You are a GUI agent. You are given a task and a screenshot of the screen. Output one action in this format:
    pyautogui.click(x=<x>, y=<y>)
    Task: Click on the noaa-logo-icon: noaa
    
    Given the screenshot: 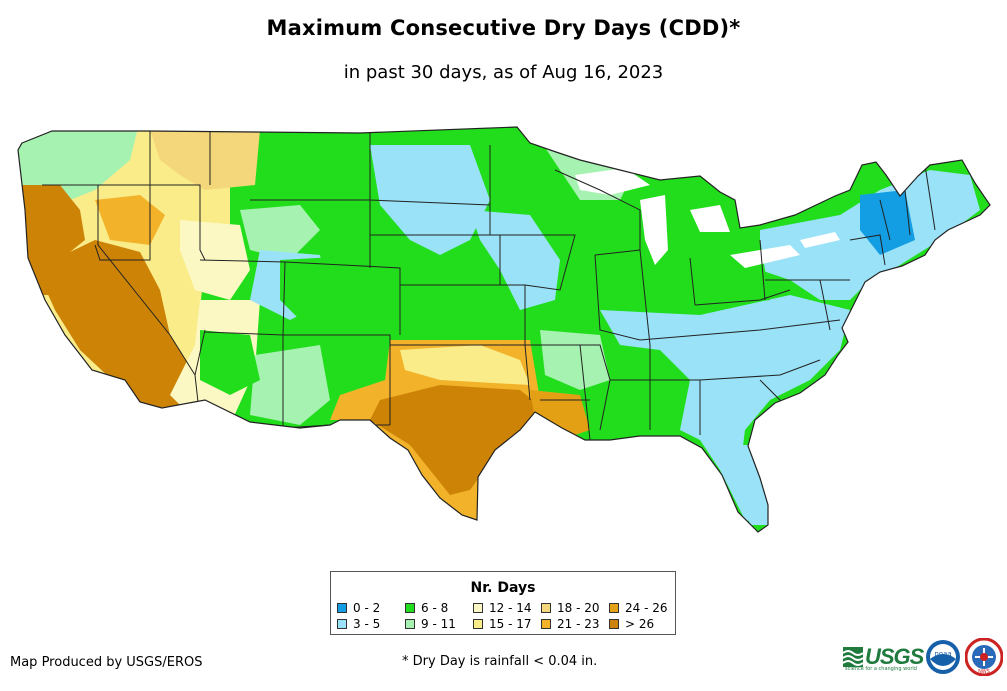 What is the action you would take?
    pyautogui.click(x=943, y=657)
    